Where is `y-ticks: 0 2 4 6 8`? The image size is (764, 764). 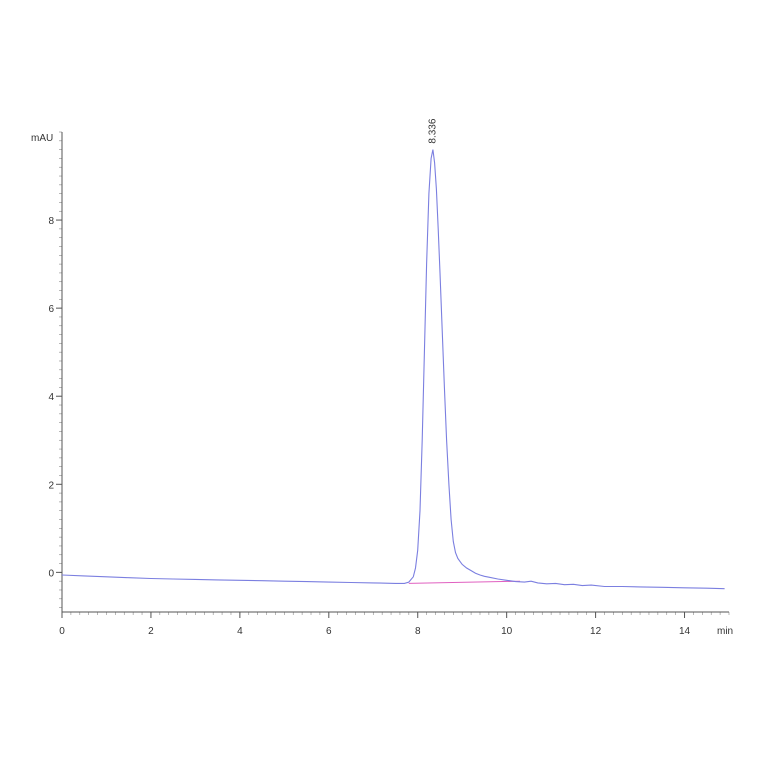
y-ticks: 0 2 4 6 8 is located at coordinates (55, 397).